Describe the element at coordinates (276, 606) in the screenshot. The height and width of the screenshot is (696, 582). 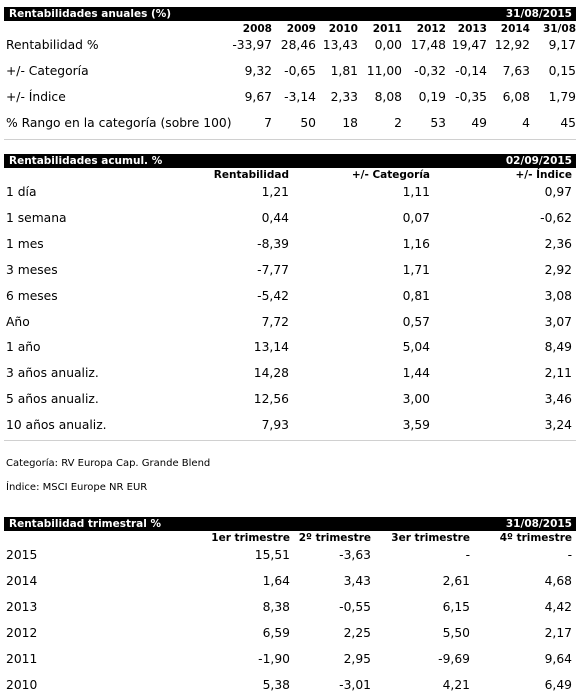
I see `cell-value: 8,38` at that location.